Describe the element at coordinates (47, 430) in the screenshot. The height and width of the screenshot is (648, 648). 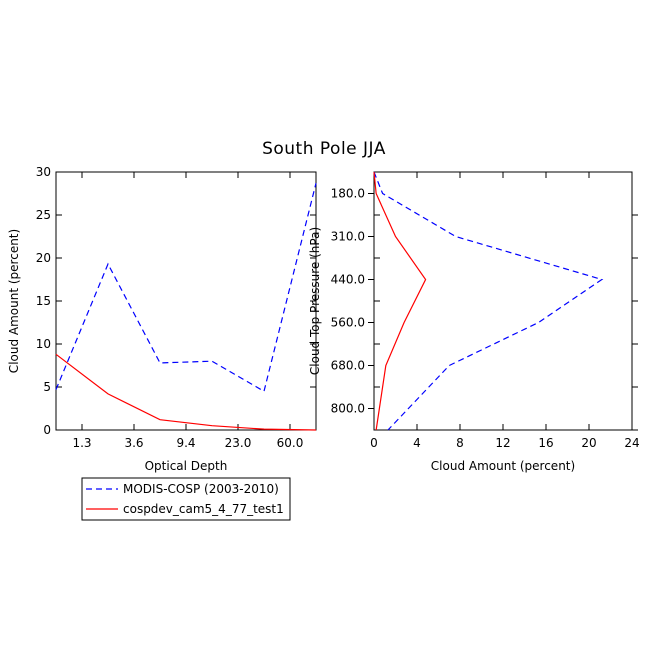
I see `left-y-tick-label: 0` at that location.